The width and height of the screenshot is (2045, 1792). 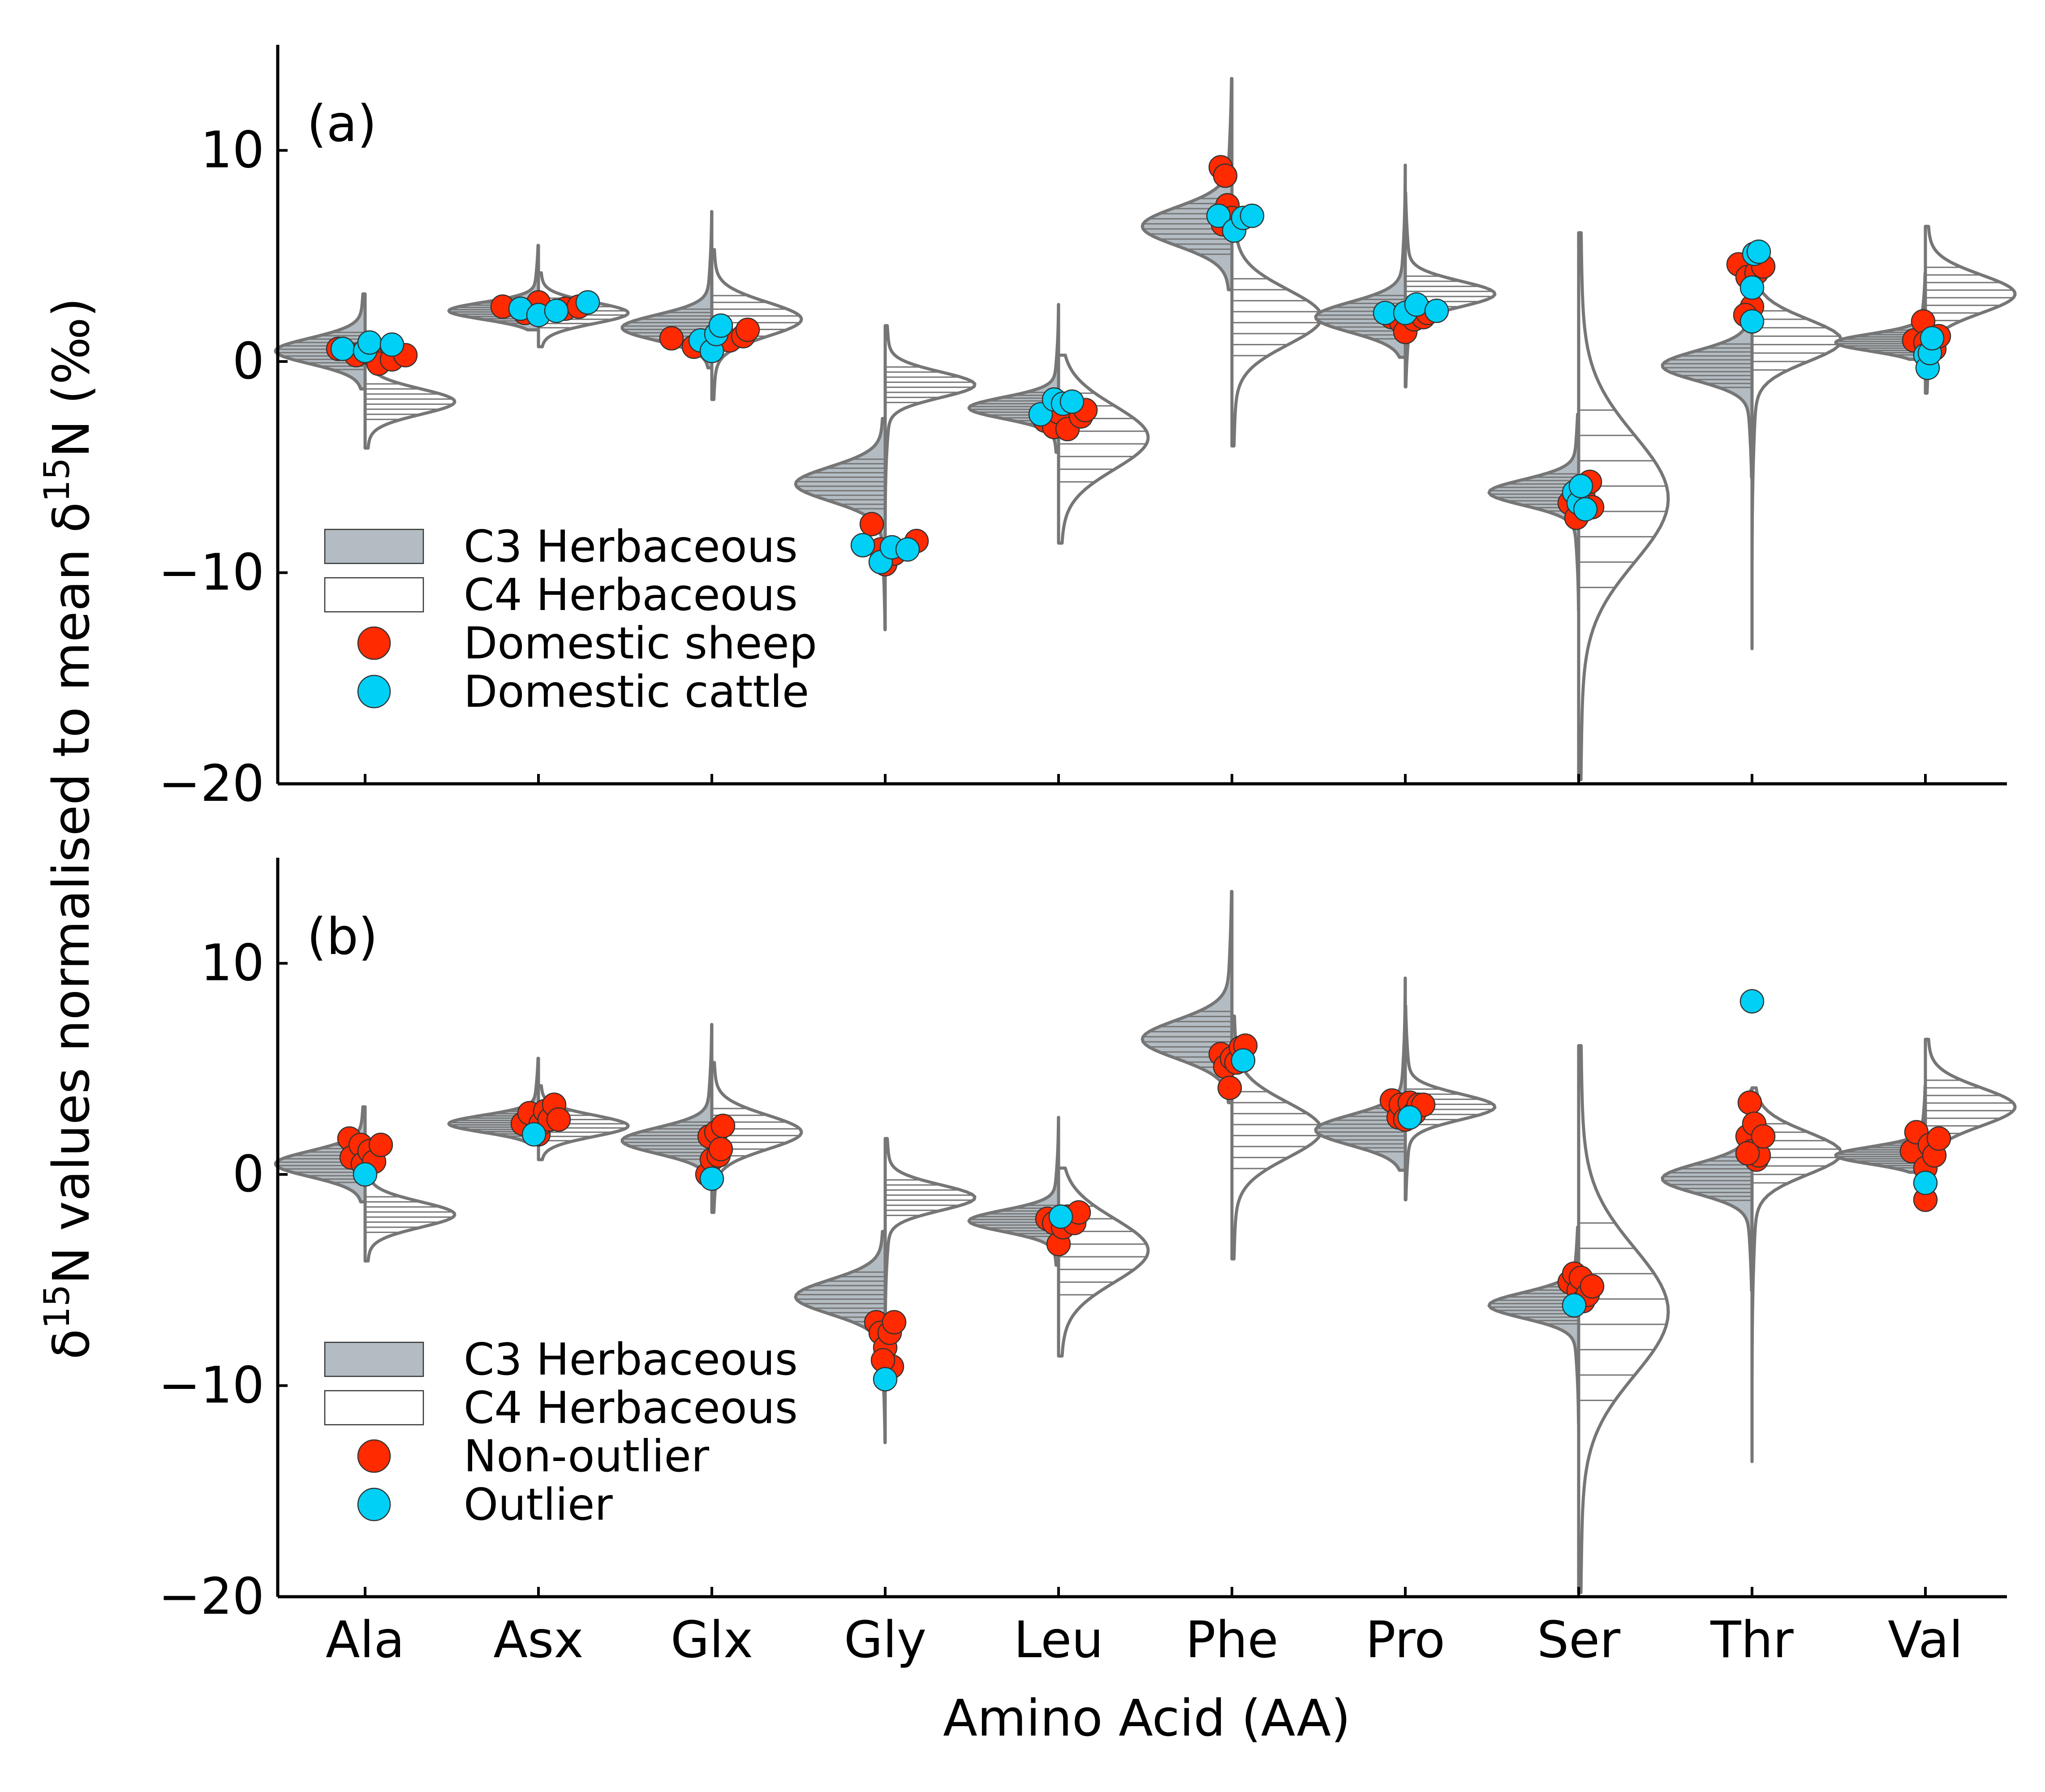 What do you see at coordinates (1147, 1718) in the screenshot?
I see `x-axis-title: Amino Acid (AA)` at bounding box center [1147, 1718].